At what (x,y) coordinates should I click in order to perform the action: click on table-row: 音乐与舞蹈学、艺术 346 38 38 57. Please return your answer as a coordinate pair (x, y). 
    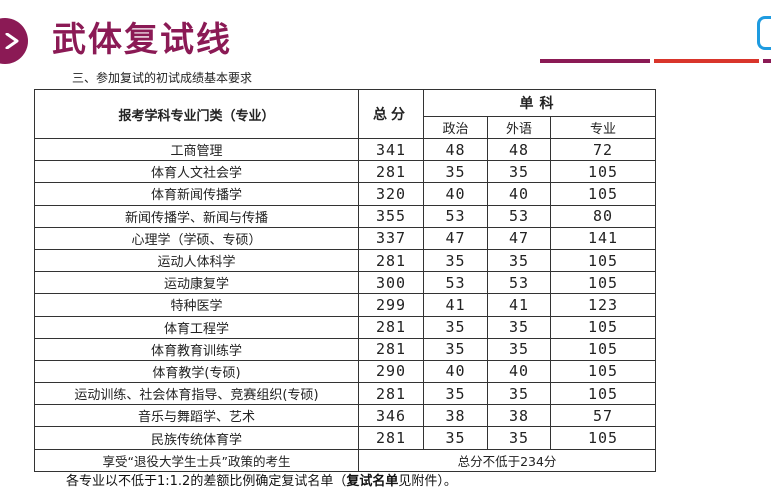
    Looking at the image, I should click on (345, 416).